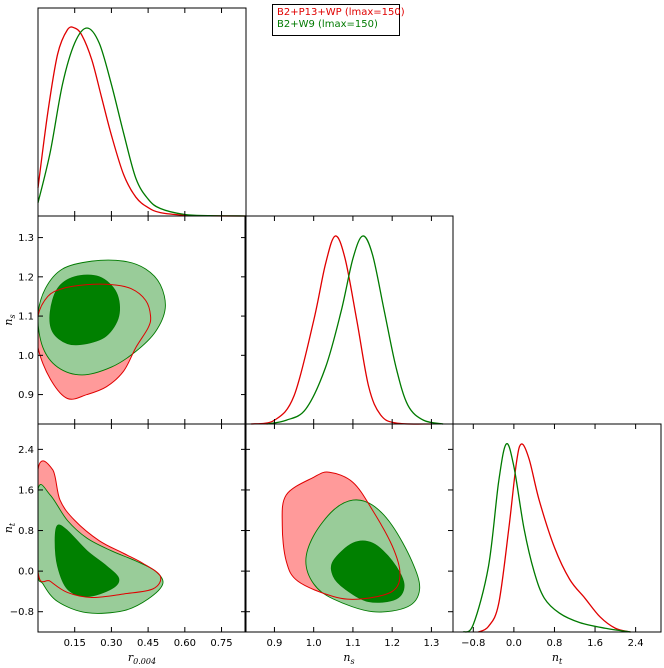 This screenshot has height=668, width=664. Describe the element at coordinates (75, 643) in the screenshot. I see `x-axis-r-ticklabel: 0.15` at that location.